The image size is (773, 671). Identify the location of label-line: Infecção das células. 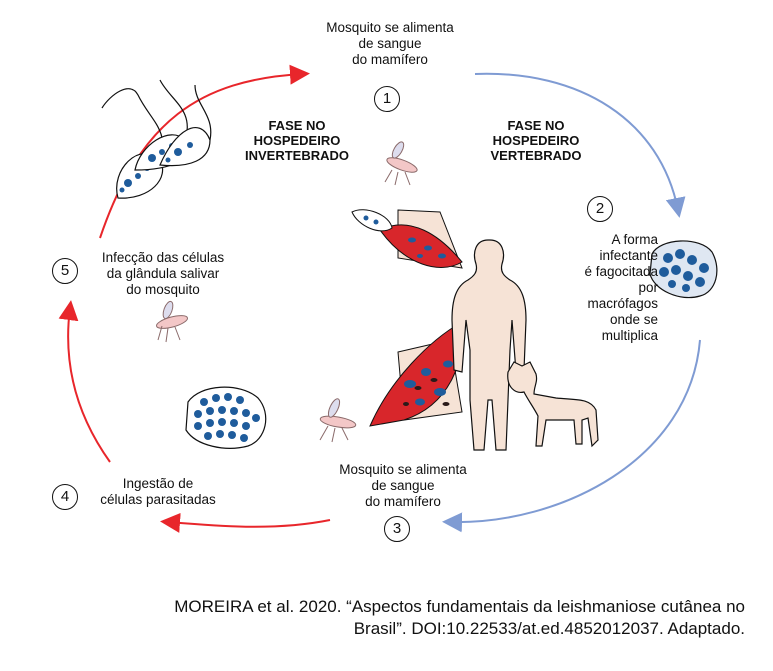
(163, 257).